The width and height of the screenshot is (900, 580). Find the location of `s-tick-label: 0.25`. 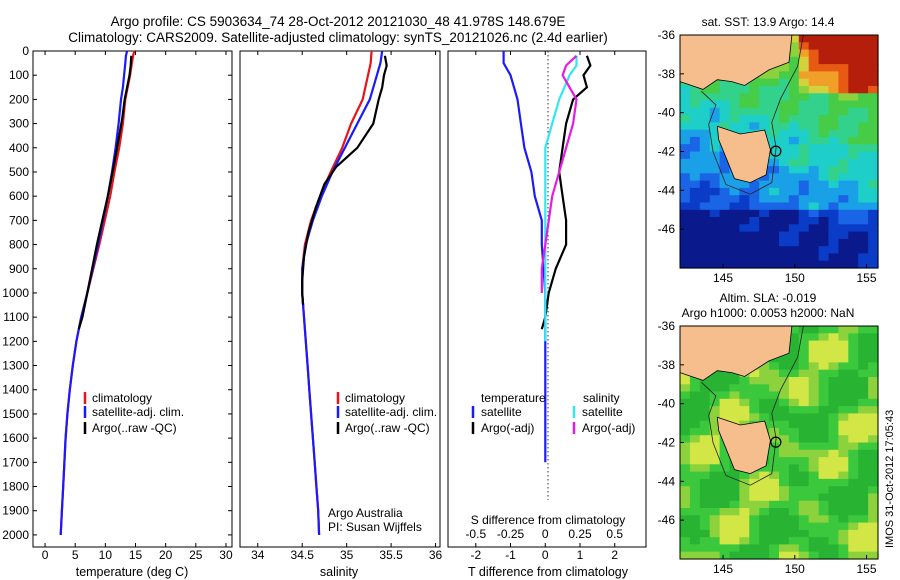

s-tick-label: 0.25 is located at coordinates (580, 534).